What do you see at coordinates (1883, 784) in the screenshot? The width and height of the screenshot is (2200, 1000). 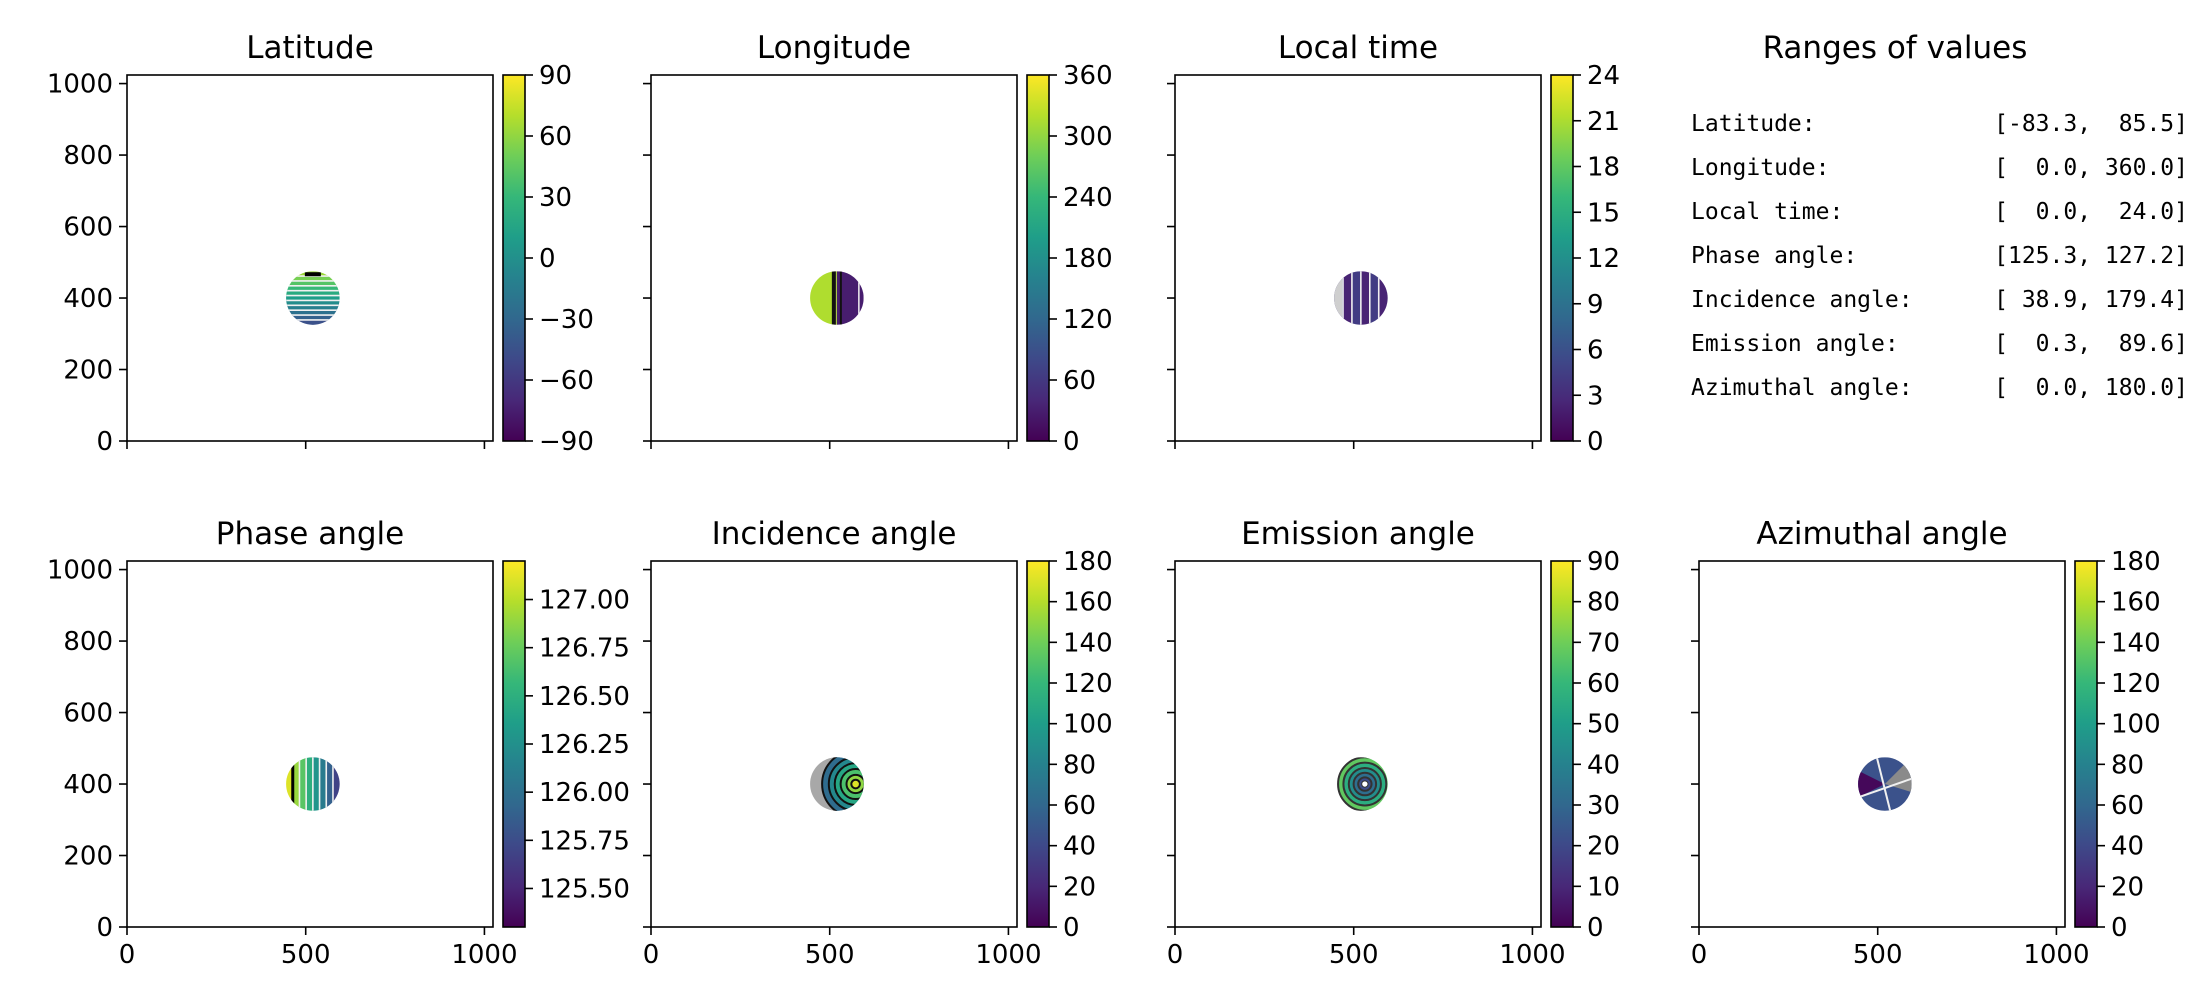 I see `contour` at bounding box center [1883, 784].